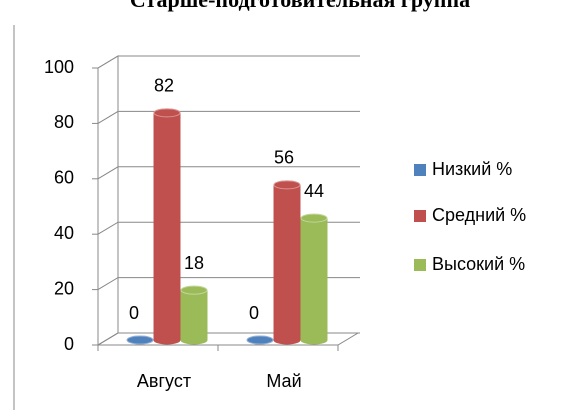 Image resolution: width=572 pixels, height=416 pixels. I want to click on y-tick-label: 0, so click(69, 344).